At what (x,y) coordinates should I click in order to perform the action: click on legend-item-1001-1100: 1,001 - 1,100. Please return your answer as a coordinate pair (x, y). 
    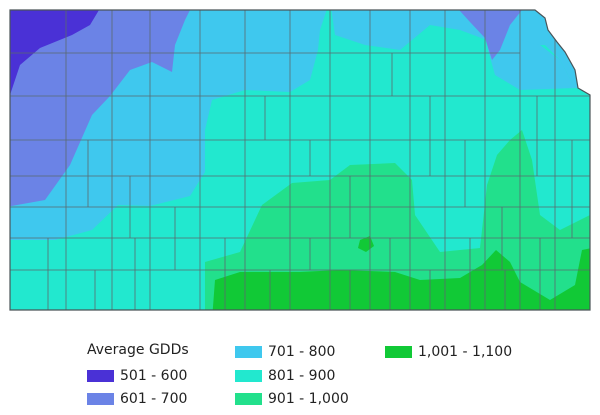
    Looking at the image, I should click on (448, 352).